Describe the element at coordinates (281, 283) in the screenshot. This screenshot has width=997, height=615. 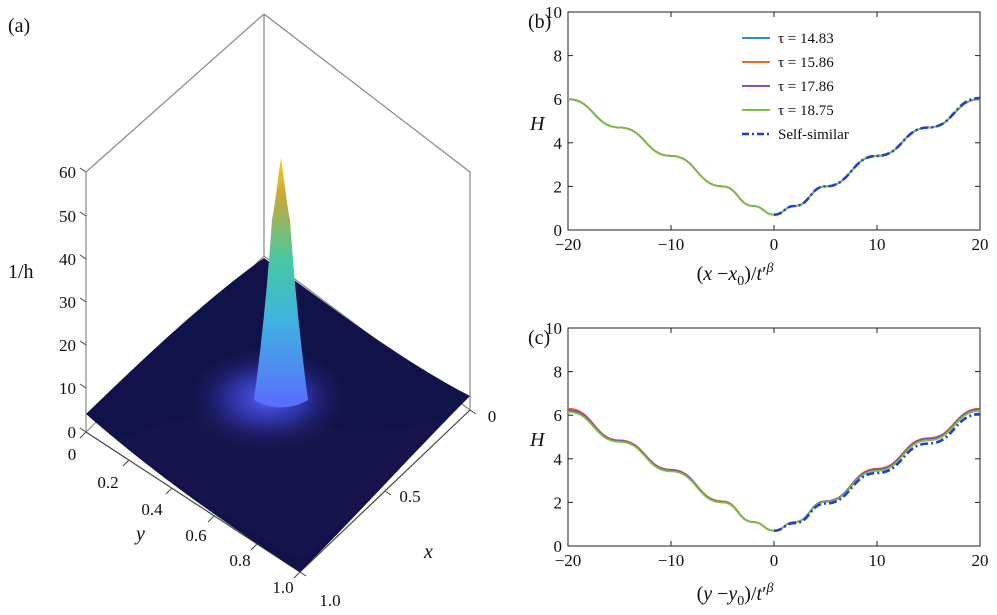
I see `surface-spike` at that location.